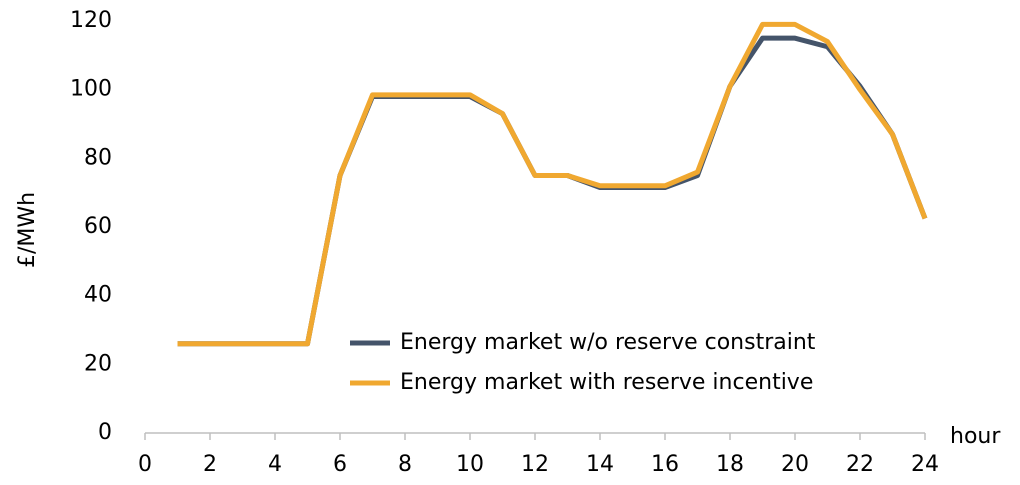  What do you see at coordinates (606, 382) in the screenshot?
I see `legend-label: Energy market with reserve incentive` at bounding box center [606, 382].